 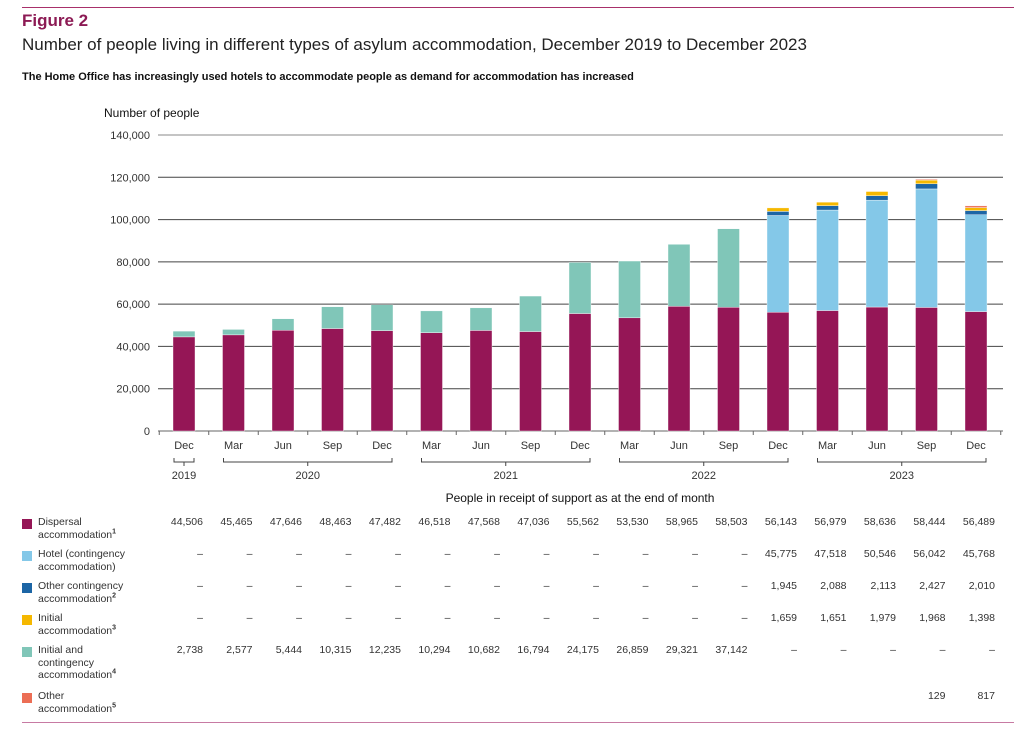 What do you see at coordinates (236, 522) in the screenshot?
I see `table-cell: 45,465` at bounding box center [236, 522].